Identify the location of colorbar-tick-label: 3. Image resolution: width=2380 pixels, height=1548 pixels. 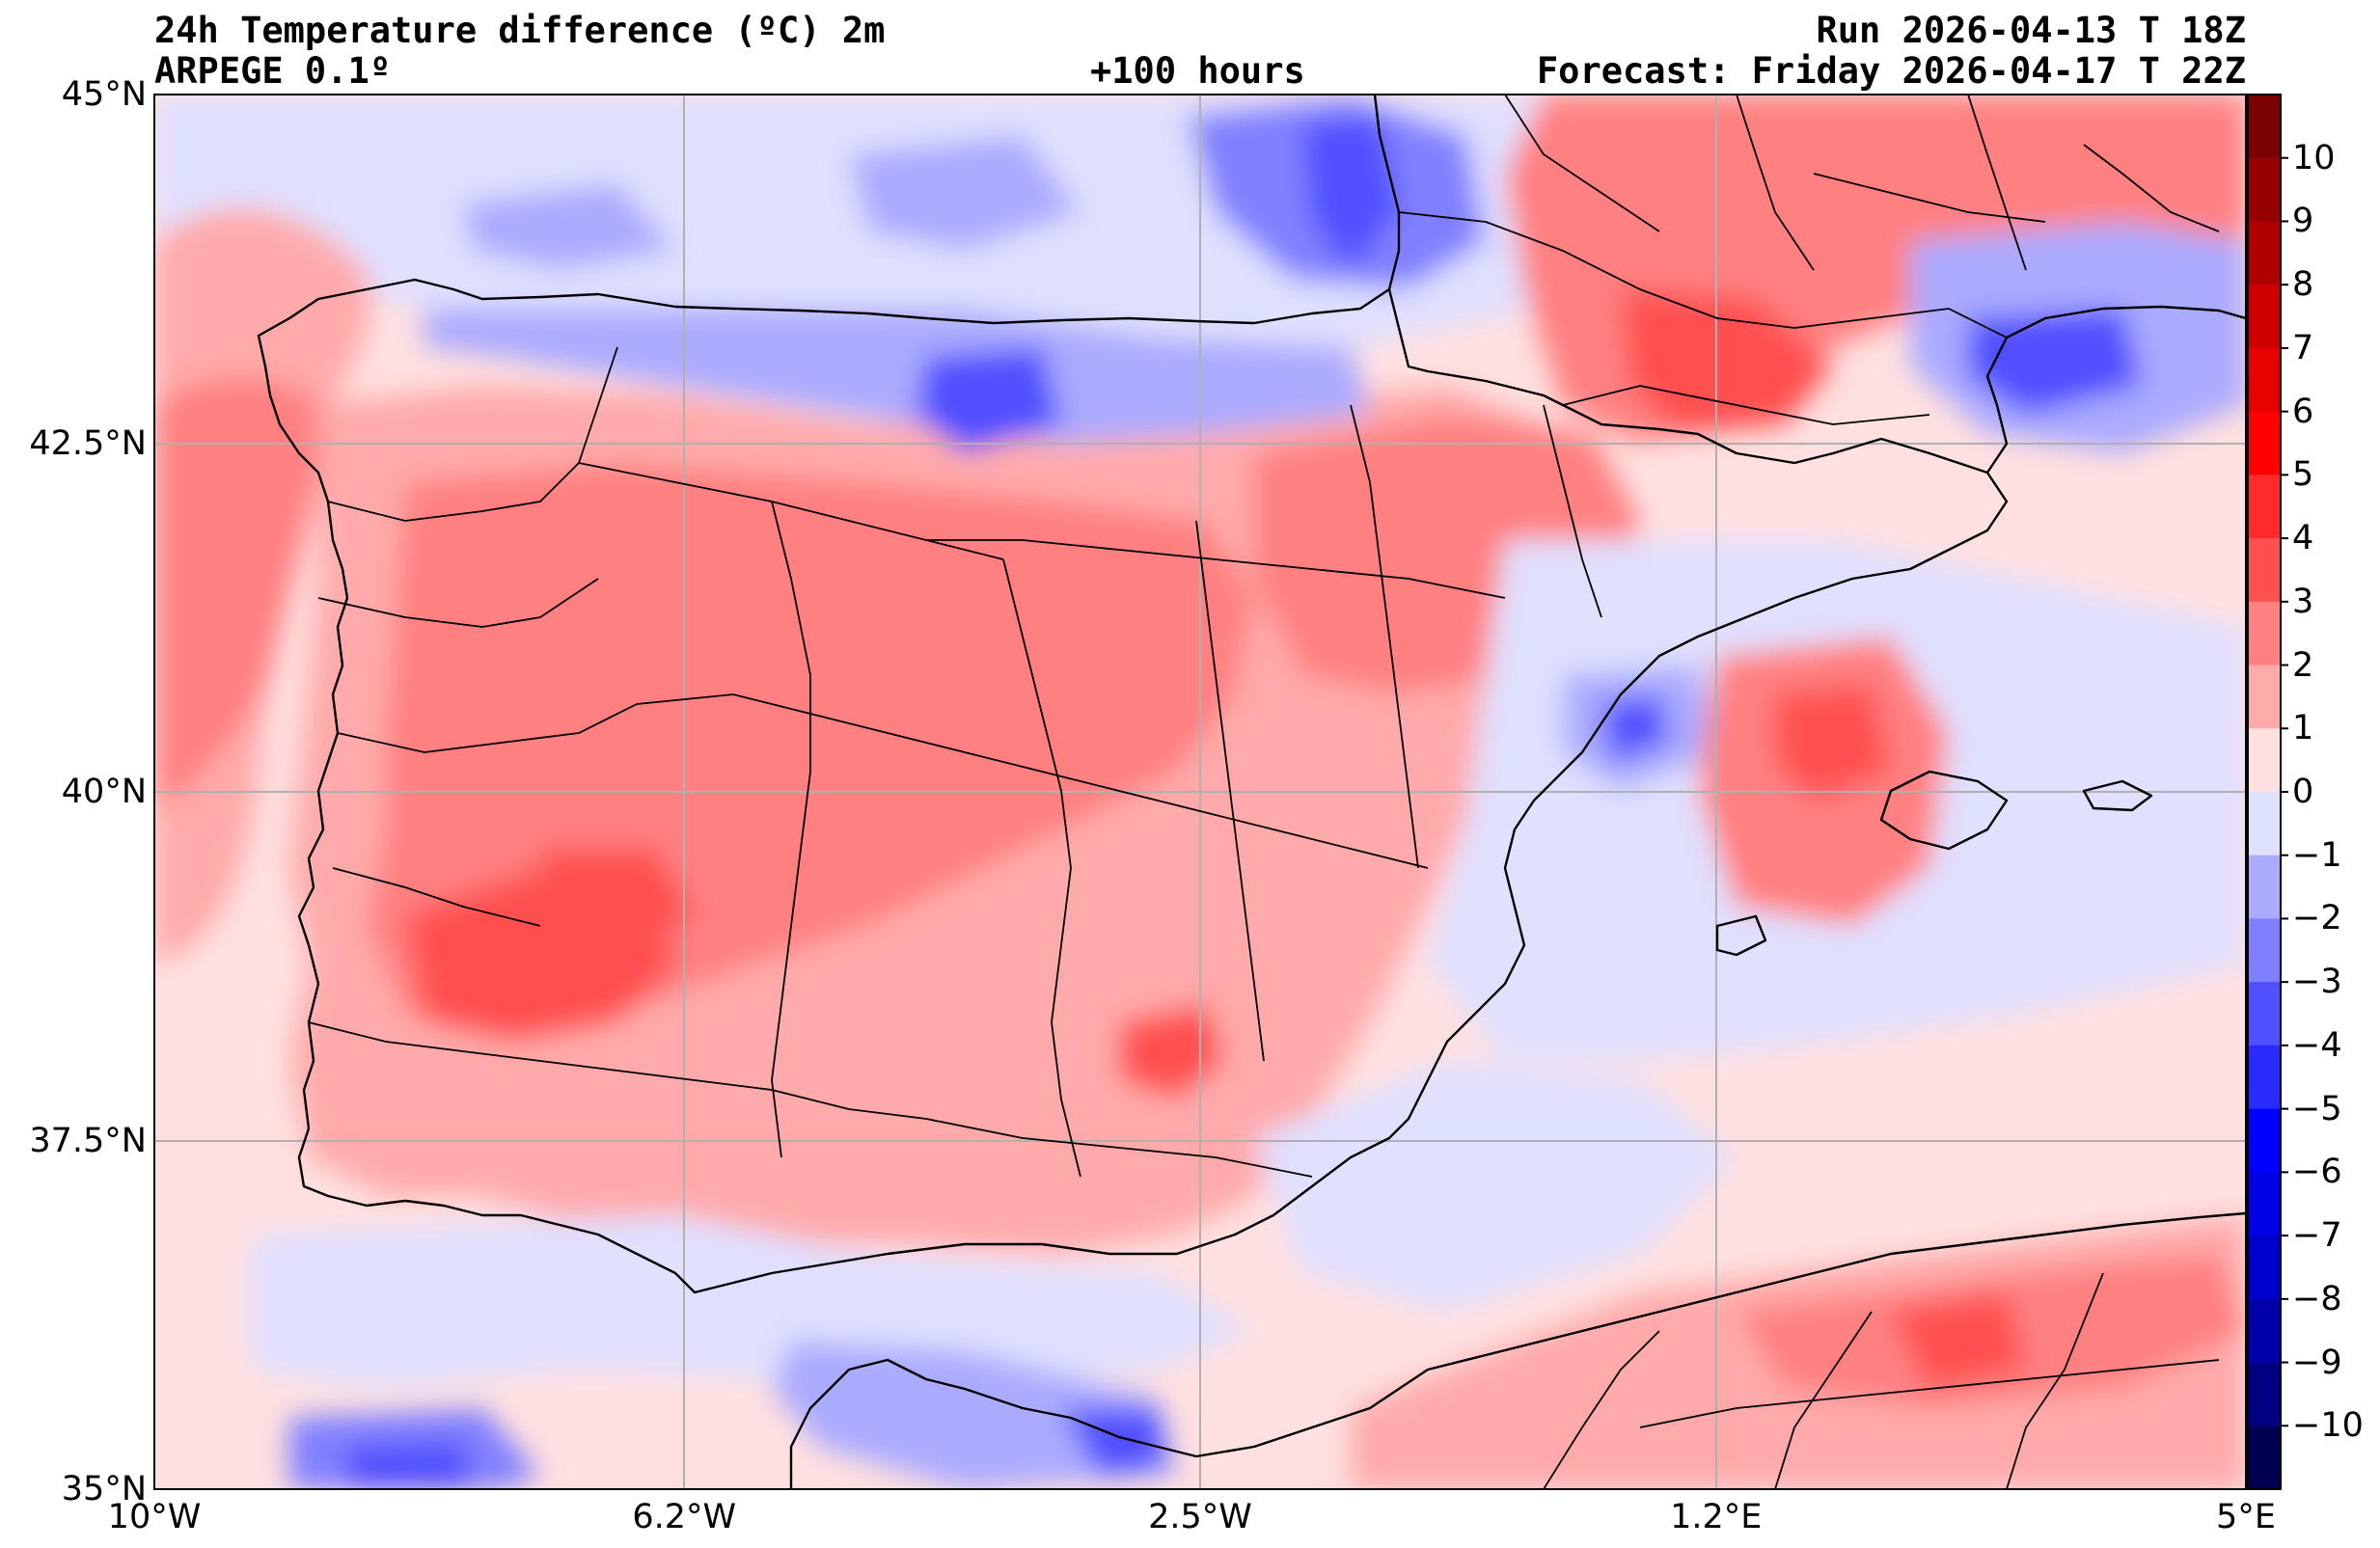
(2303, 601).